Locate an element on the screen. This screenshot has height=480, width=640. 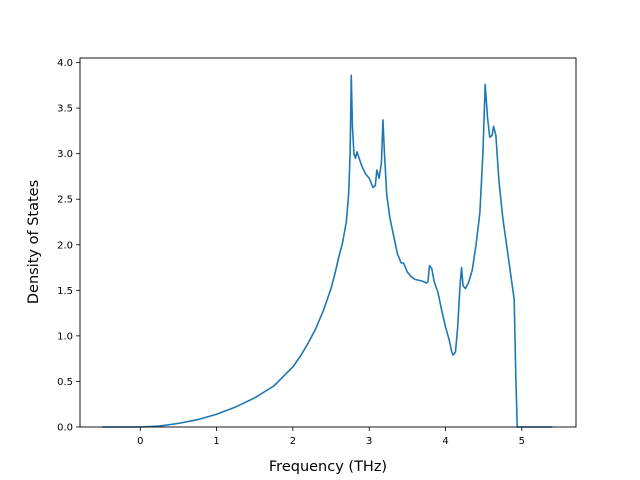
x-tick-label: 4 is located at coordinates (445, 441).